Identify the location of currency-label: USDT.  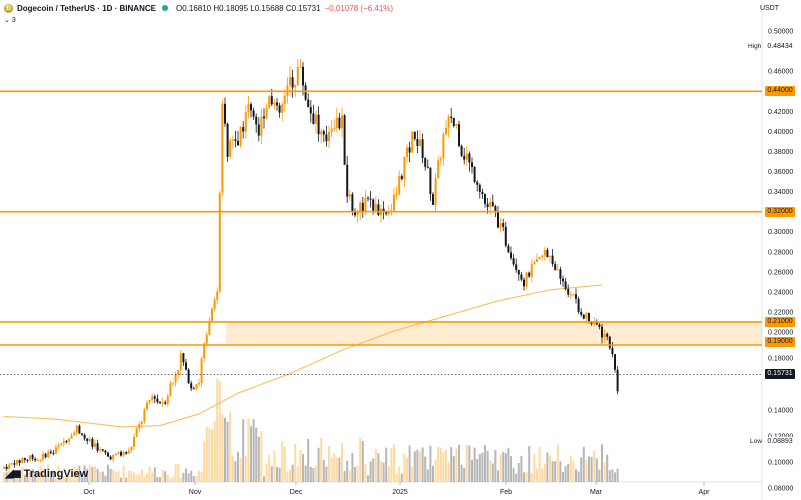
(769, 8).